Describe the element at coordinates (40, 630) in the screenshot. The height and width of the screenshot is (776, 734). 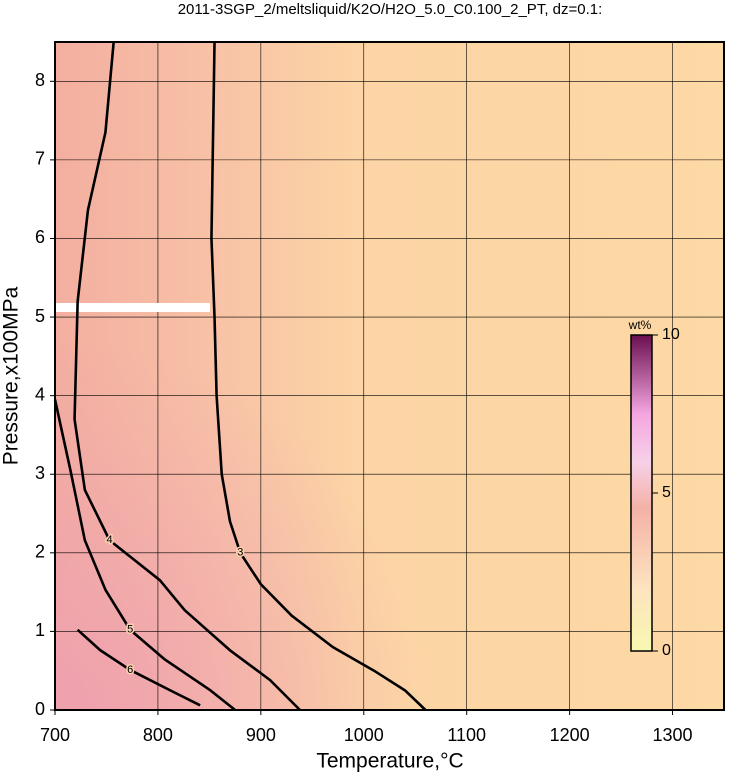
I see `y-tick-label: 1` at that location.